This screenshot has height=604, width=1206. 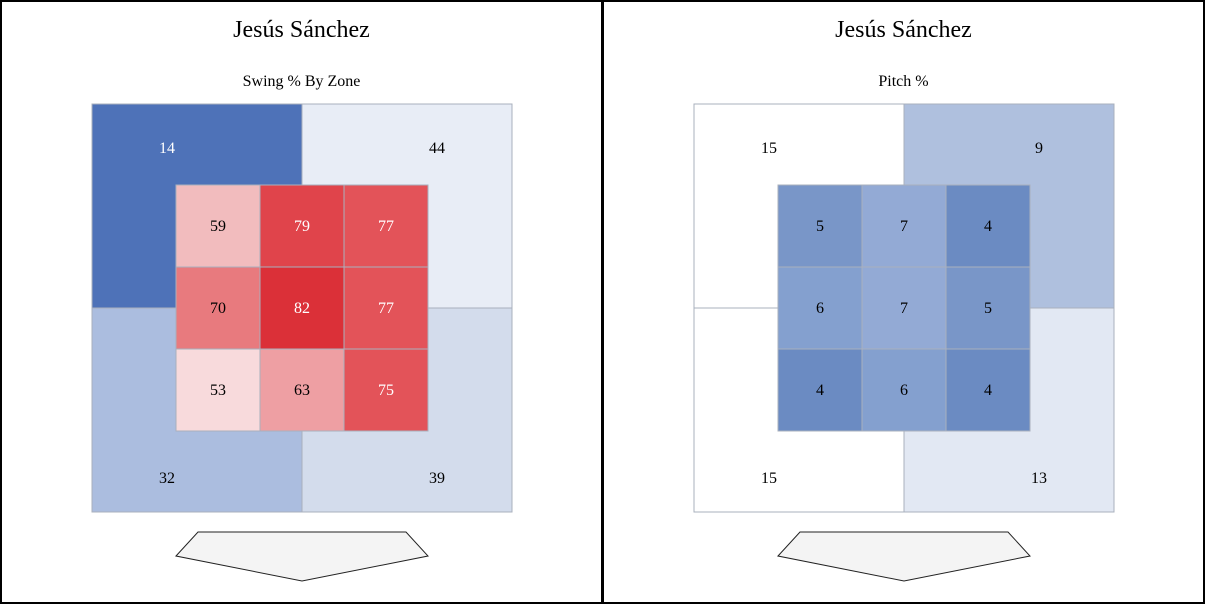 What do you see at coordinates (437, 148) in the screenshot?
I see `outer-zone-value: 44` at bounding box center [437, 148].